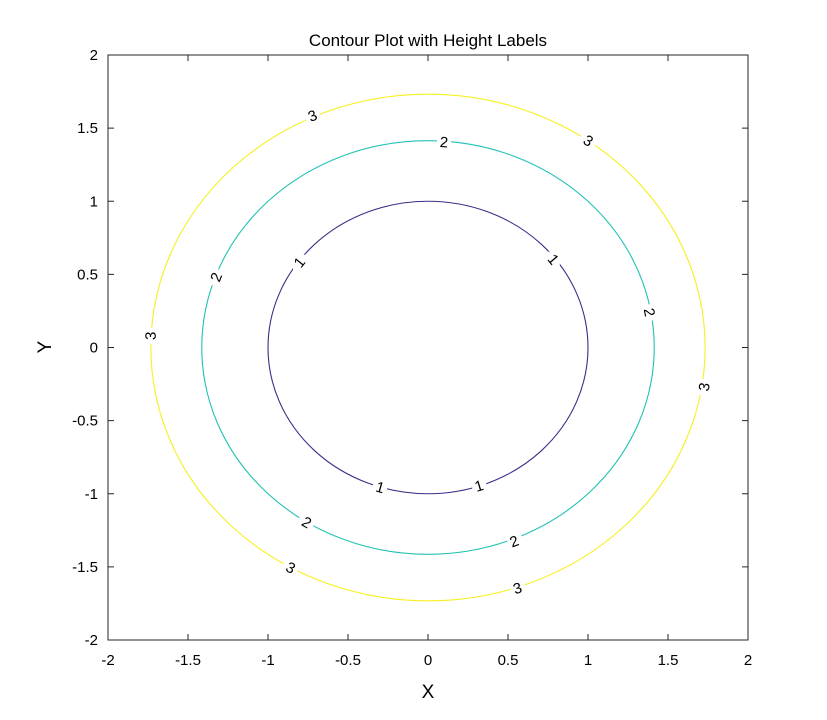 Image resolution: width=827 pixels, height=720 pixels. I want to click on y-axis-label: Y, so click(45, 346).